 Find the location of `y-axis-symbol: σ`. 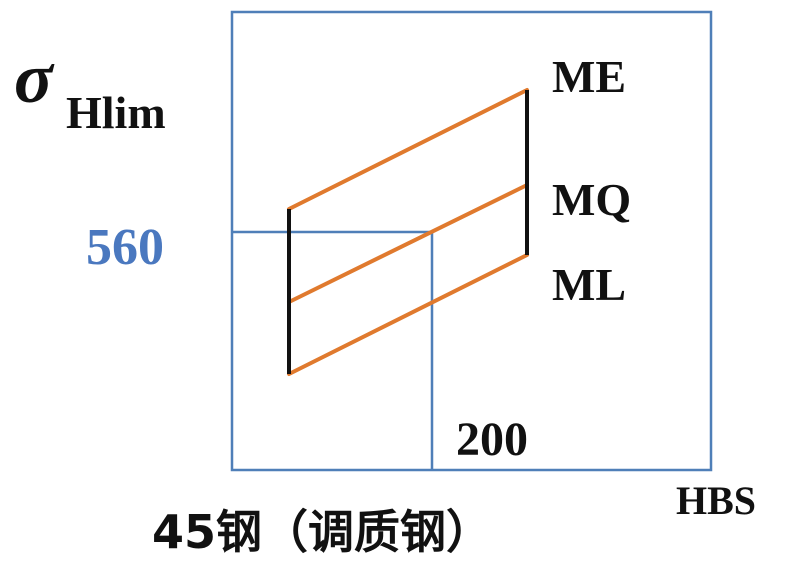

y-axis-symbol: σ is located at coordinates (34, 78).